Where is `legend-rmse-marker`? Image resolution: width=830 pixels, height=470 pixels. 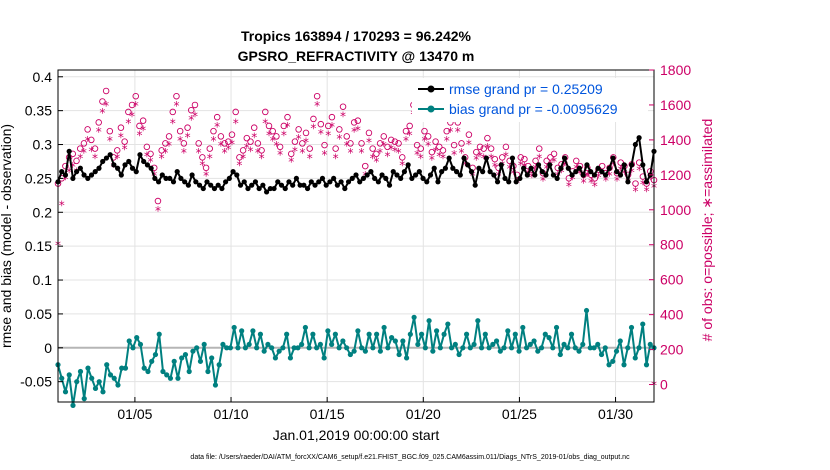 legend-rmse-marker is located at coordinates (431, 89).